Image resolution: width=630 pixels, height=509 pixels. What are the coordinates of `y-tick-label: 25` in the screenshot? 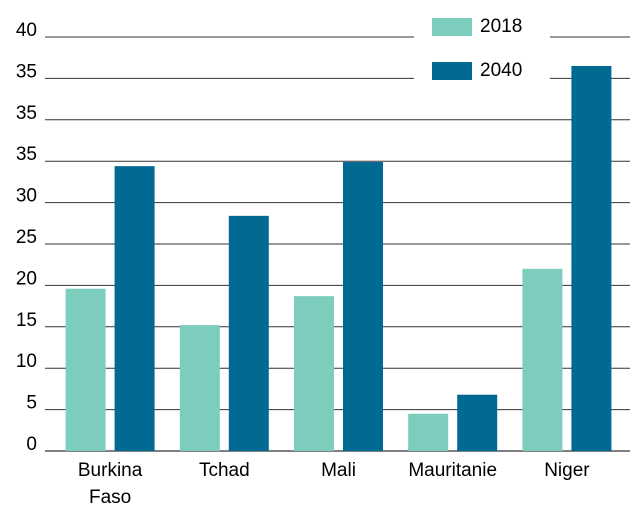 It's located at (26, 237).